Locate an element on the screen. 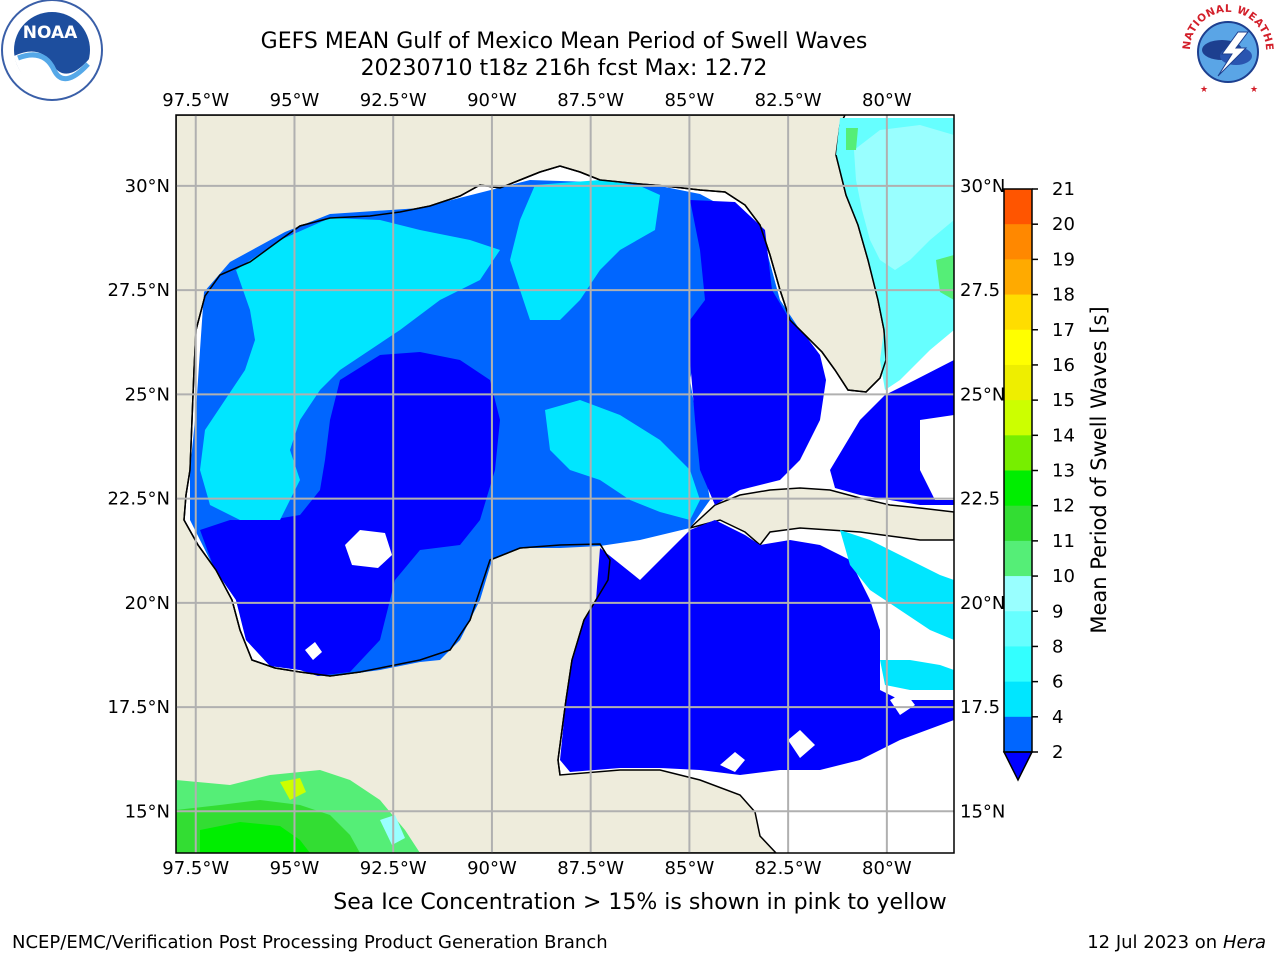 This screenshot has width=1280, height=960. colorbar-extend-arrow is located at coordinates (1018, 766).